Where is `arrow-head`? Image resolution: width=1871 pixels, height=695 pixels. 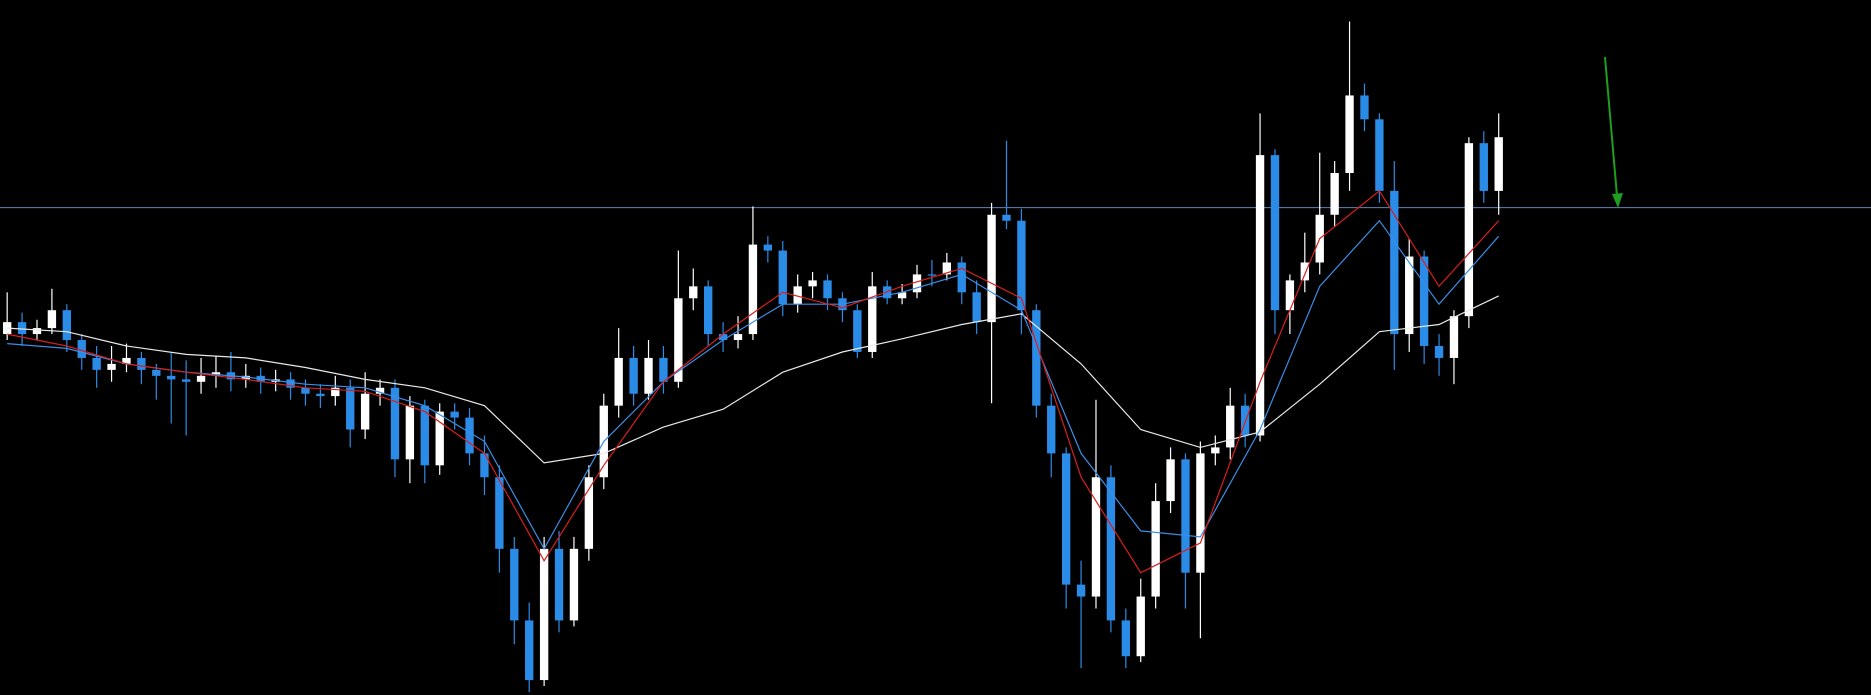 arrow-head is located at coordinates (1617, 200).